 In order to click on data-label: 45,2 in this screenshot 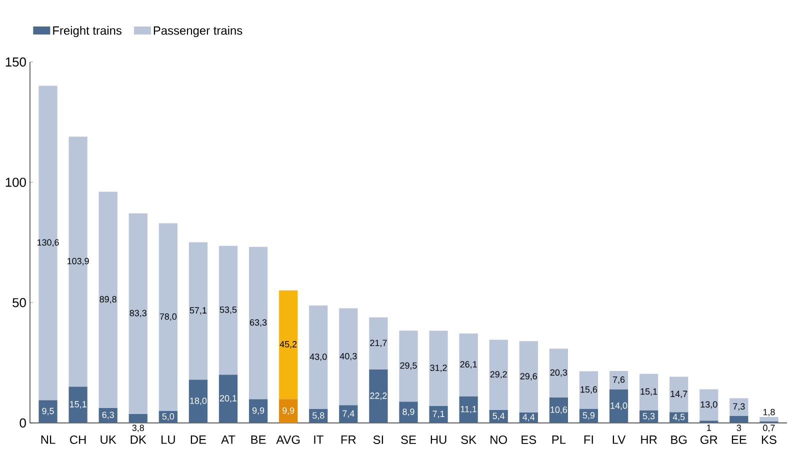, I will do `click(288, 344)`.